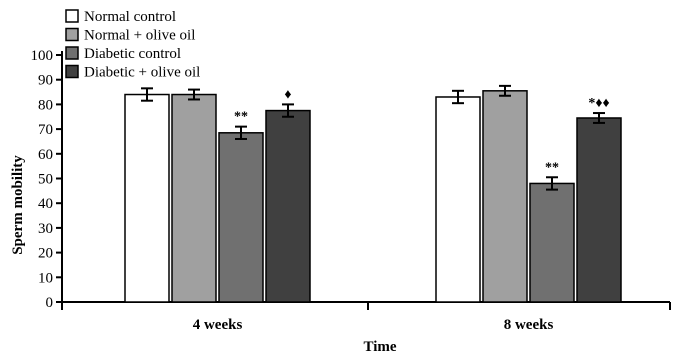  Describe the element at coordinates (218, 325) in the screenshot. I see `x-category-label: 4 weeks` at that location.